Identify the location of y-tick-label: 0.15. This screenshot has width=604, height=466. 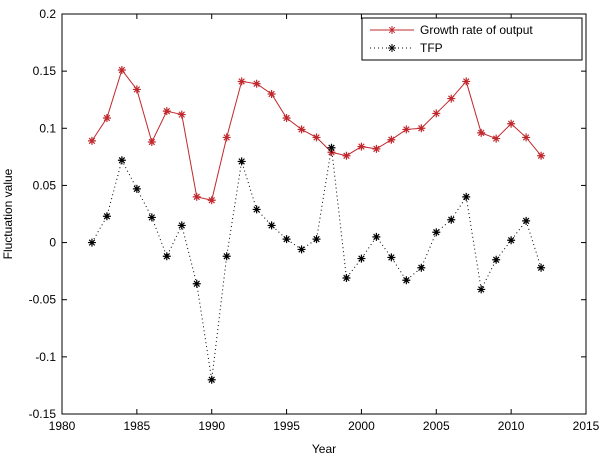
(45, 71).